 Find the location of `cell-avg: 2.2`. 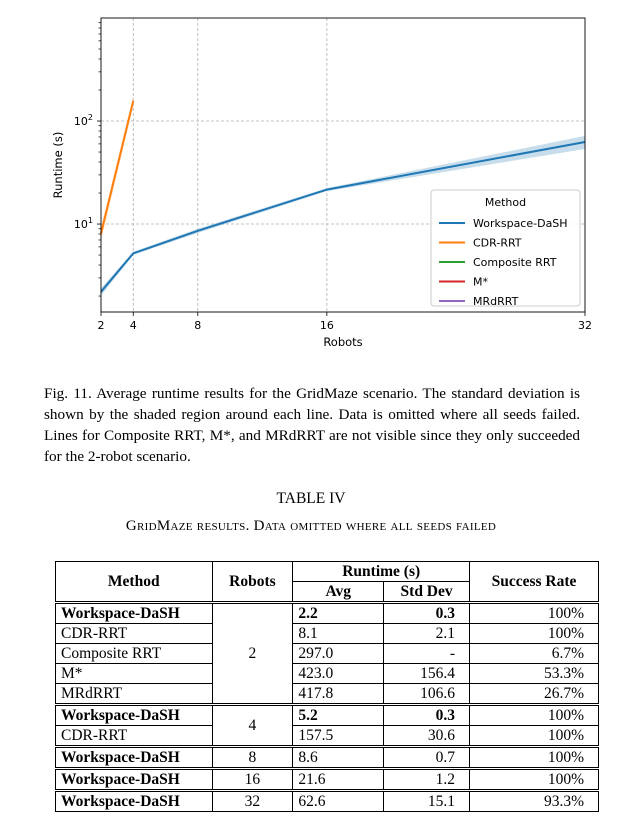

cell-avg: 2.2 is located at coordinates (338, 612).